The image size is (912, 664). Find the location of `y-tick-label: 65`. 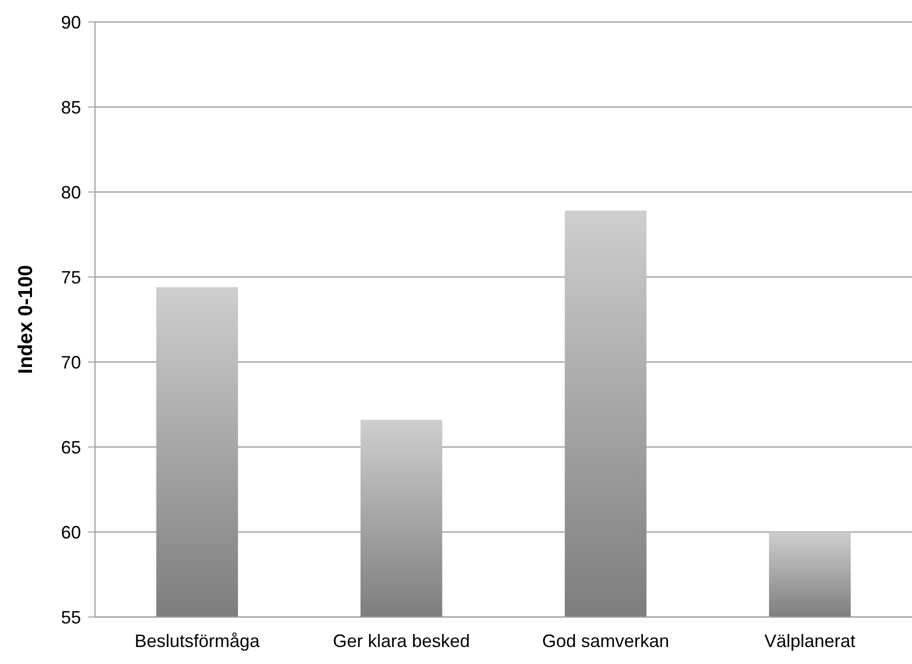

y-tick-label: 65 is located at coordinates (70, 447).